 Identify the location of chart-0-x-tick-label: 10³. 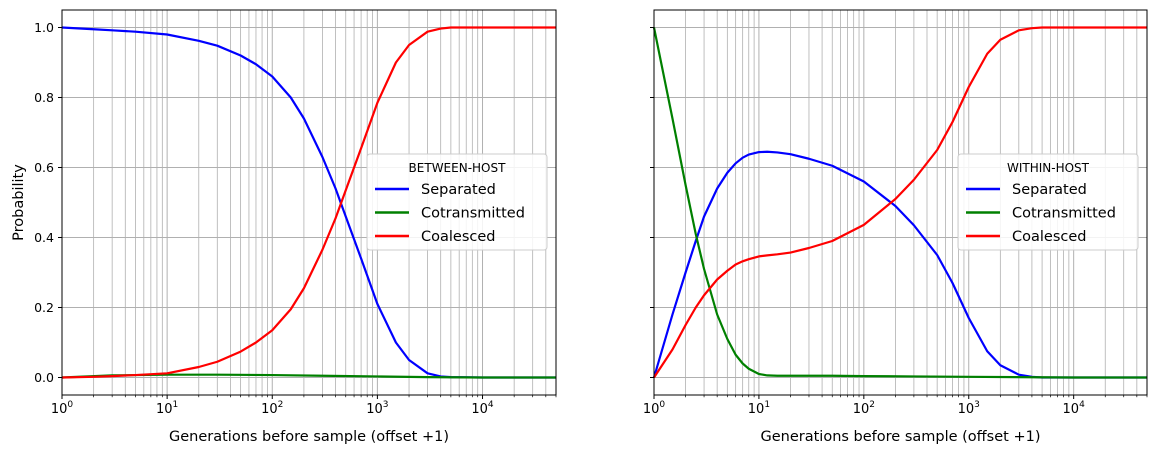
(377, 408).